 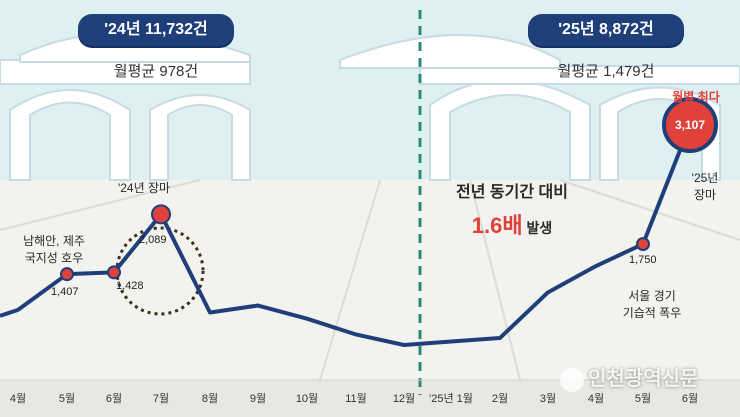 I want to click on right-total-pill: '25년 8,872건, so click(x=606, y=30).